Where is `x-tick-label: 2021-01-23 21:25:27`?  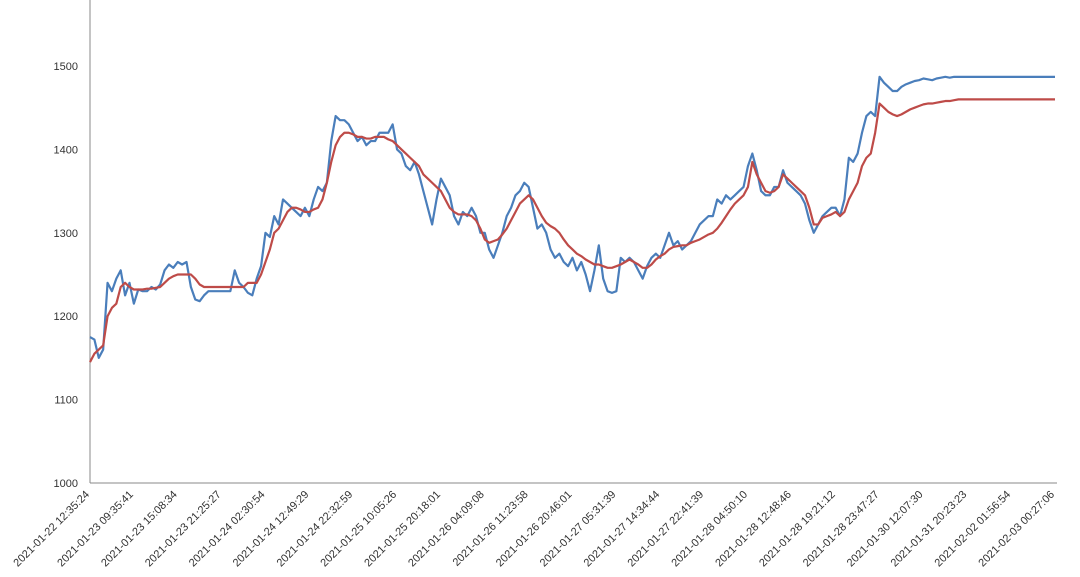
x-tick-label: 2021-01-23 21:25:27 is located at coordinates (183, 529).